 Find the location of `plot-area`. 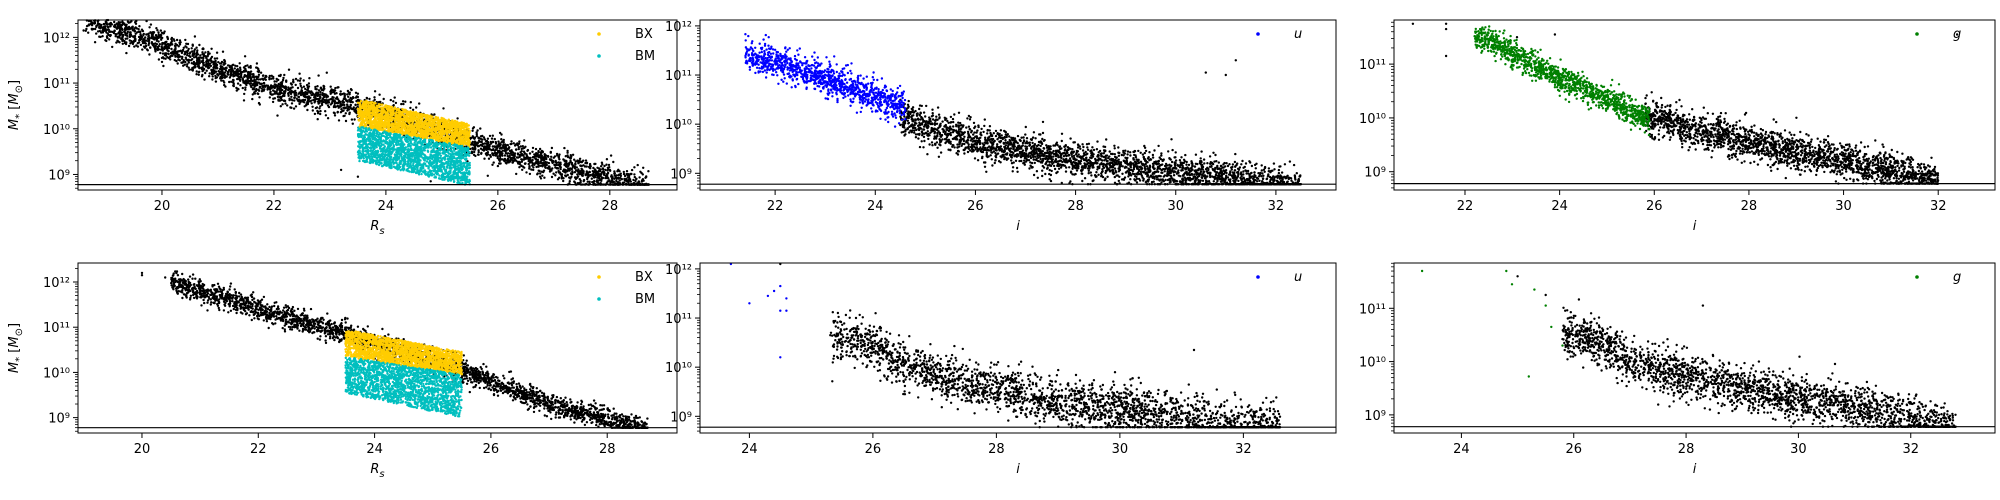

plot-area is located at coordinates (366, 102).